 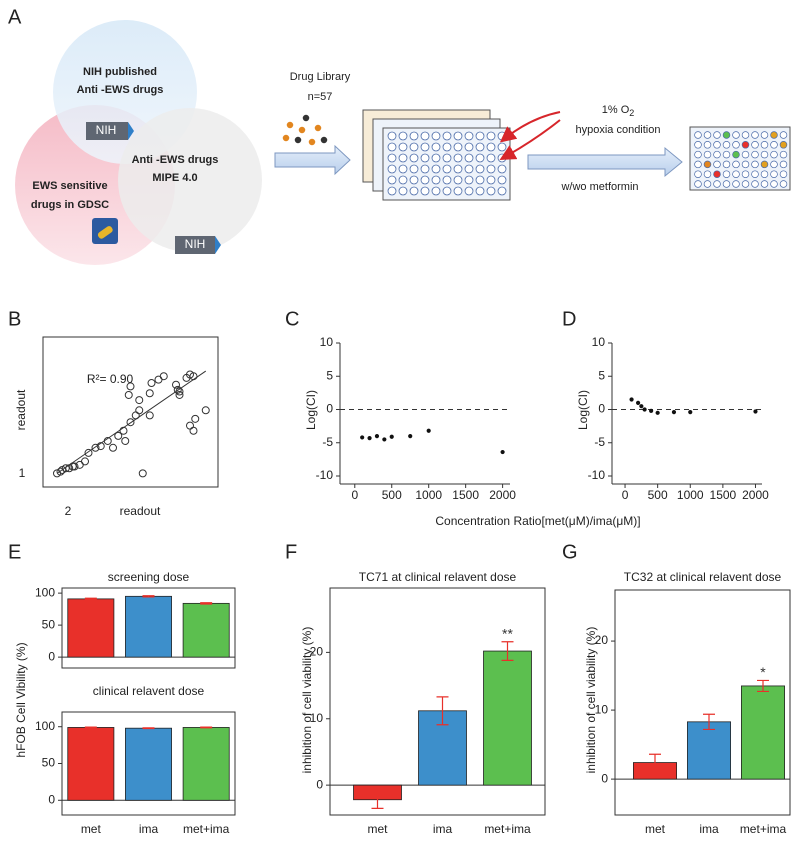 I want to click on x-tick-label: 500, so click(x=392, y=495).